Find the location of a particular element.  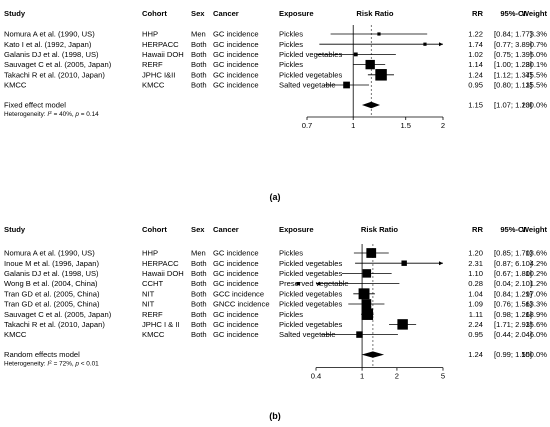

panel-label: (a) is located at coordinates (275, 197).